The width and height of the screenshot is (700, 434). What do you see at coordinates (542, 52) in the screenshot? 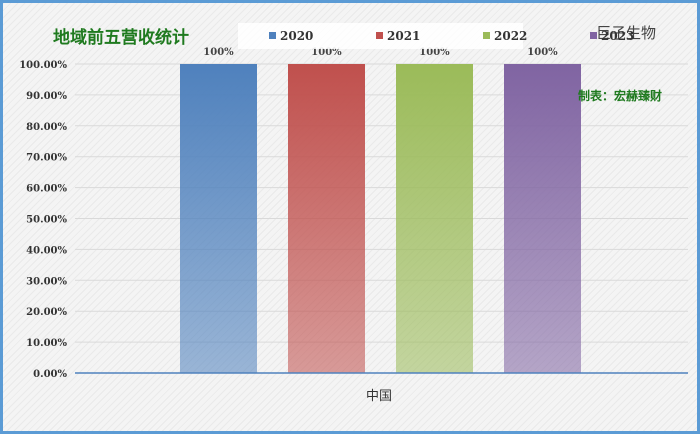
I see `data-label-2023: 100%` at bounding box center [542, 52].